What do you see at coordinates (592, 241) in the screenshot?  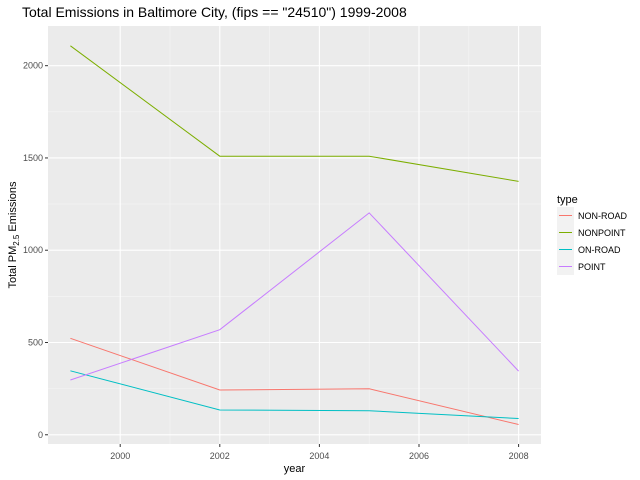 I see `legend-items: NON-ROAD NONPOINT ON-ROAD POINT` at bounding box center [592, 241].